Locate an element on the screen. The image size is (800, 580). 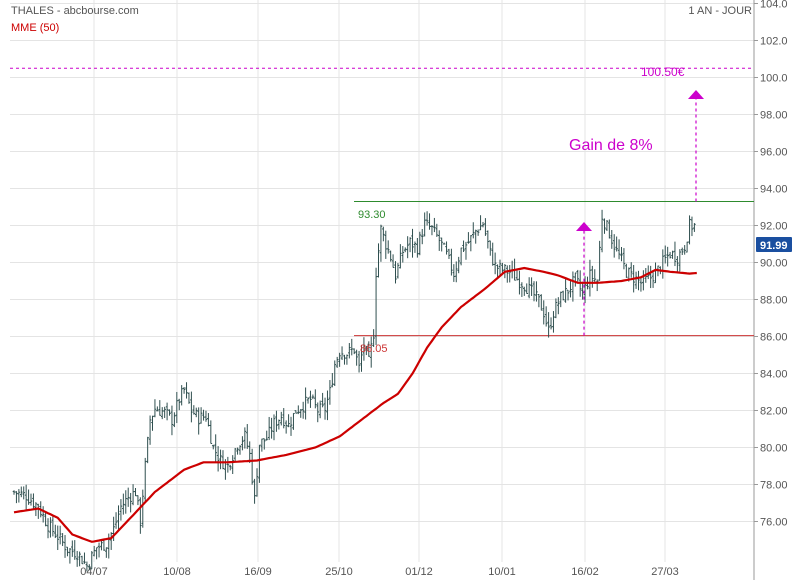
chart-title: THALES - abcbourse.com is located at coordinates (75, 11).